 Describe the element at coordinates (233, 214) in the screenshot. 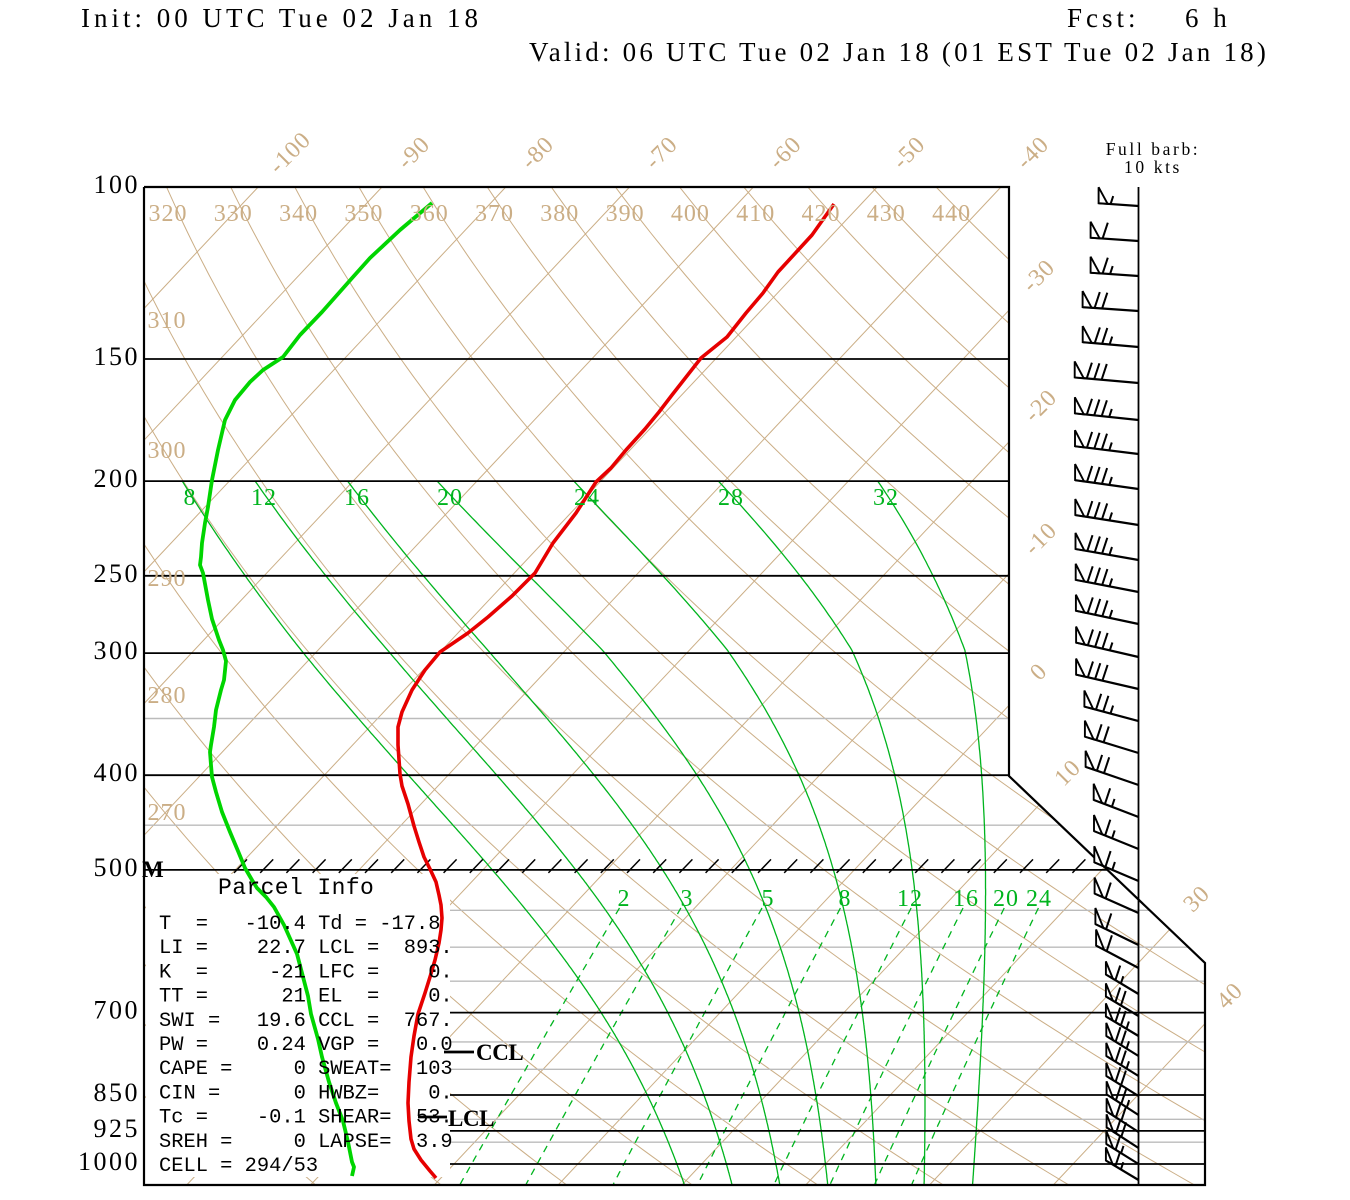

I see `svg-text: 330` at that location.